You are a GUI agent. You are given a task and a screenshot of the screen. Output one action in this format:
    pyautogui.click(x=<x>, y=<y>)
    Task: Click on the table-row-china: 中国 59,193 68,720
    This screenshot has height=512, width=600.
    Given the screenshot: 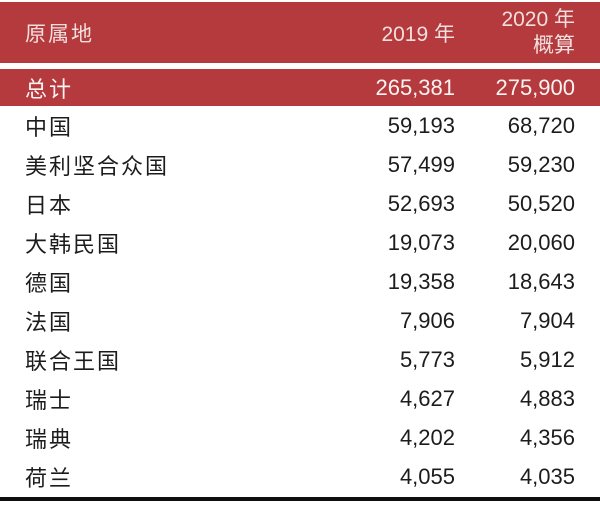 What is the action you would take?
    pyautogui.click(x=300, y=125)
    